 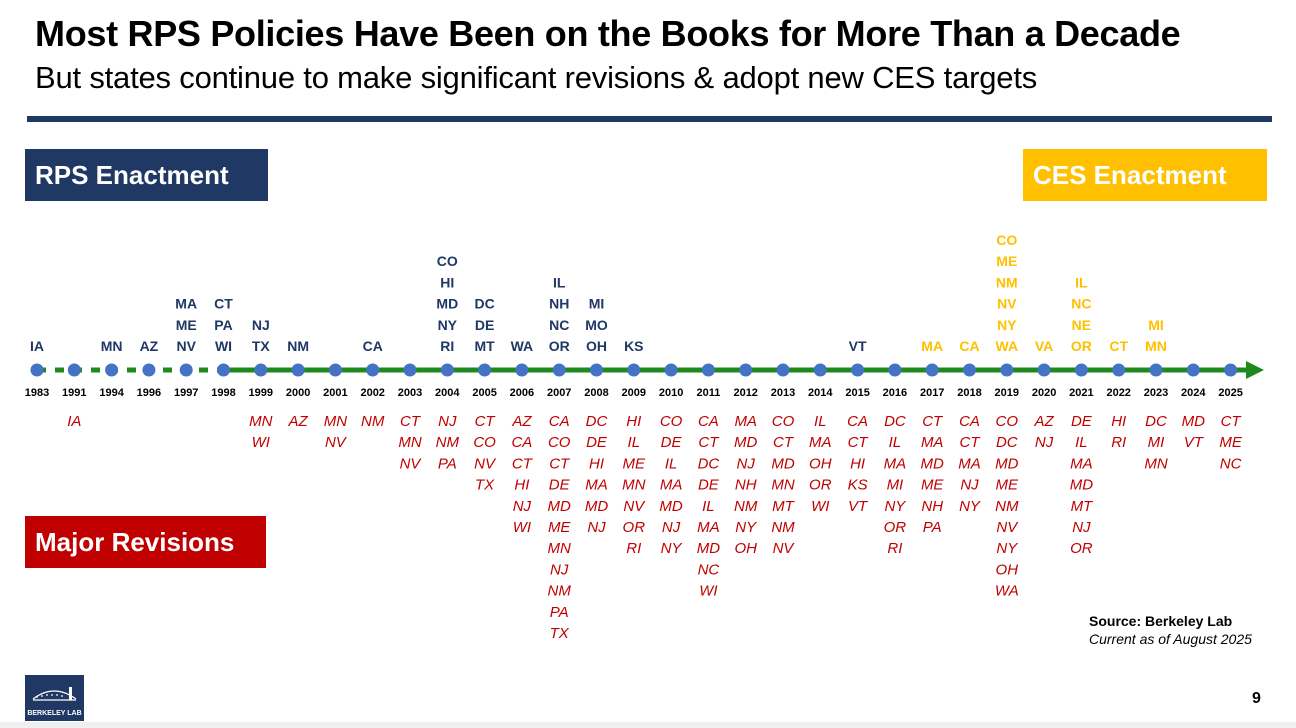 What do you see at coordinates (145, 542) in the screenshot?
I see `major-revisions-legend: Major Revisions` at bounding box center [145, 542].